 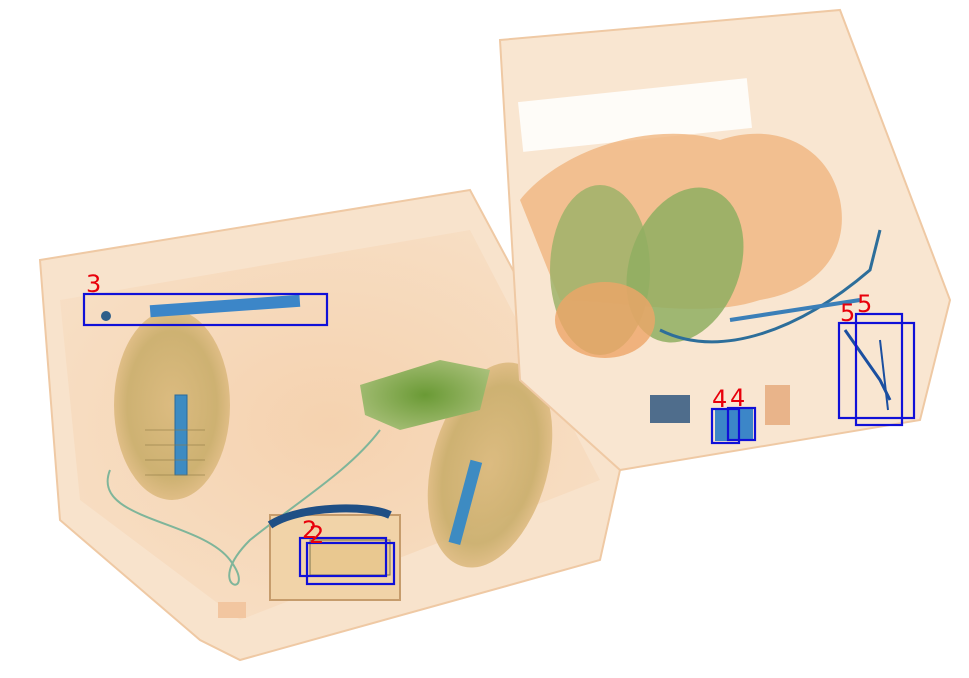 What do you see at coordinates (425, 395) in the screenshot?
I see `green-pouch` at bounding box center [425, 395].